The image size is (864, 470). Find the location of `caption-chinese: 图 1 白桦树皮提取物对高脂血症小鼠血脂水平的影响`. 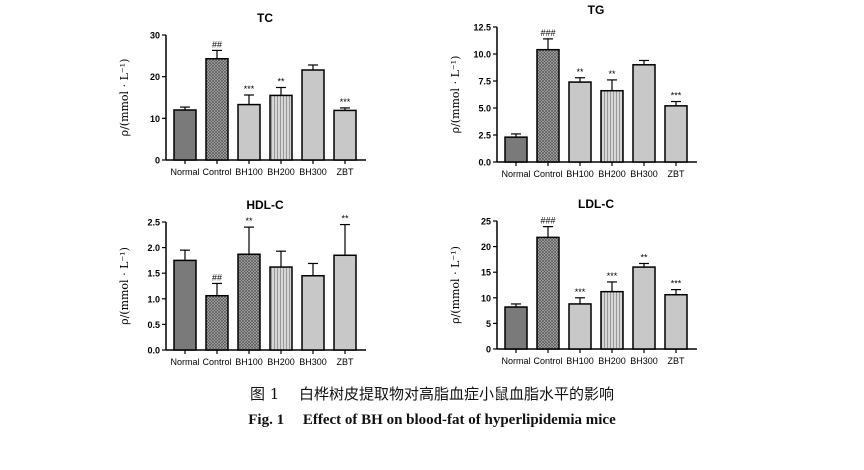

caption-chinese: 图 1 白桦树皮提取物对高脂血症小鼠血脂水平的影响 is located at coordinates (432, 394).